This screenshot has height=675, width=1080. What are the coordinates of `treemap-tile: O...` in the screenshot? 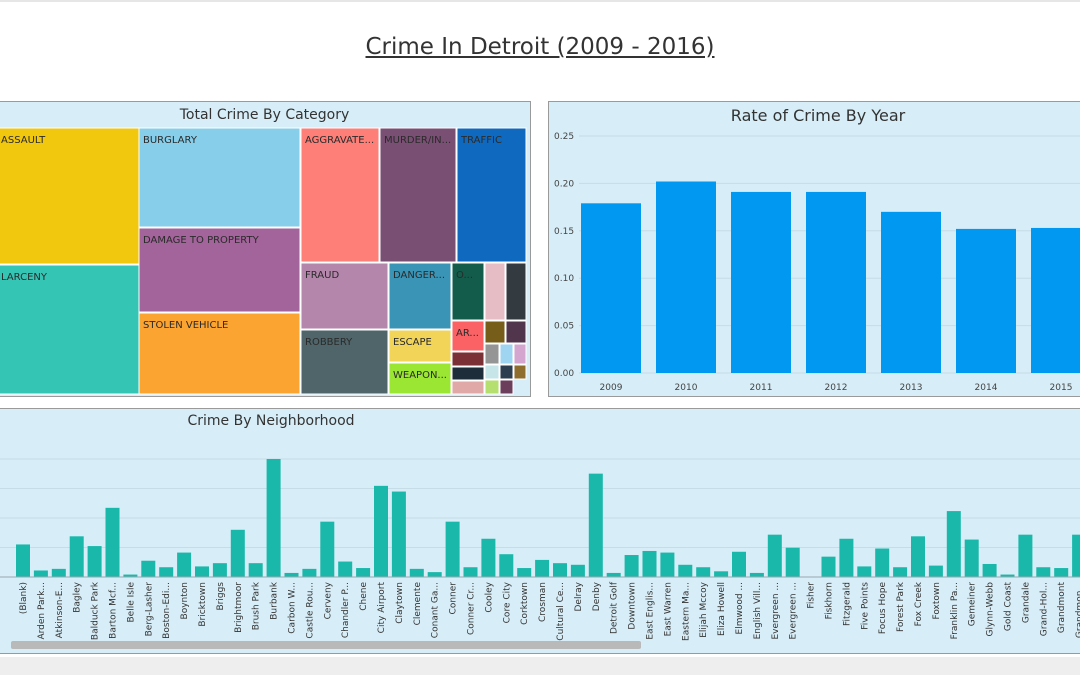 It's located at (468, 291).